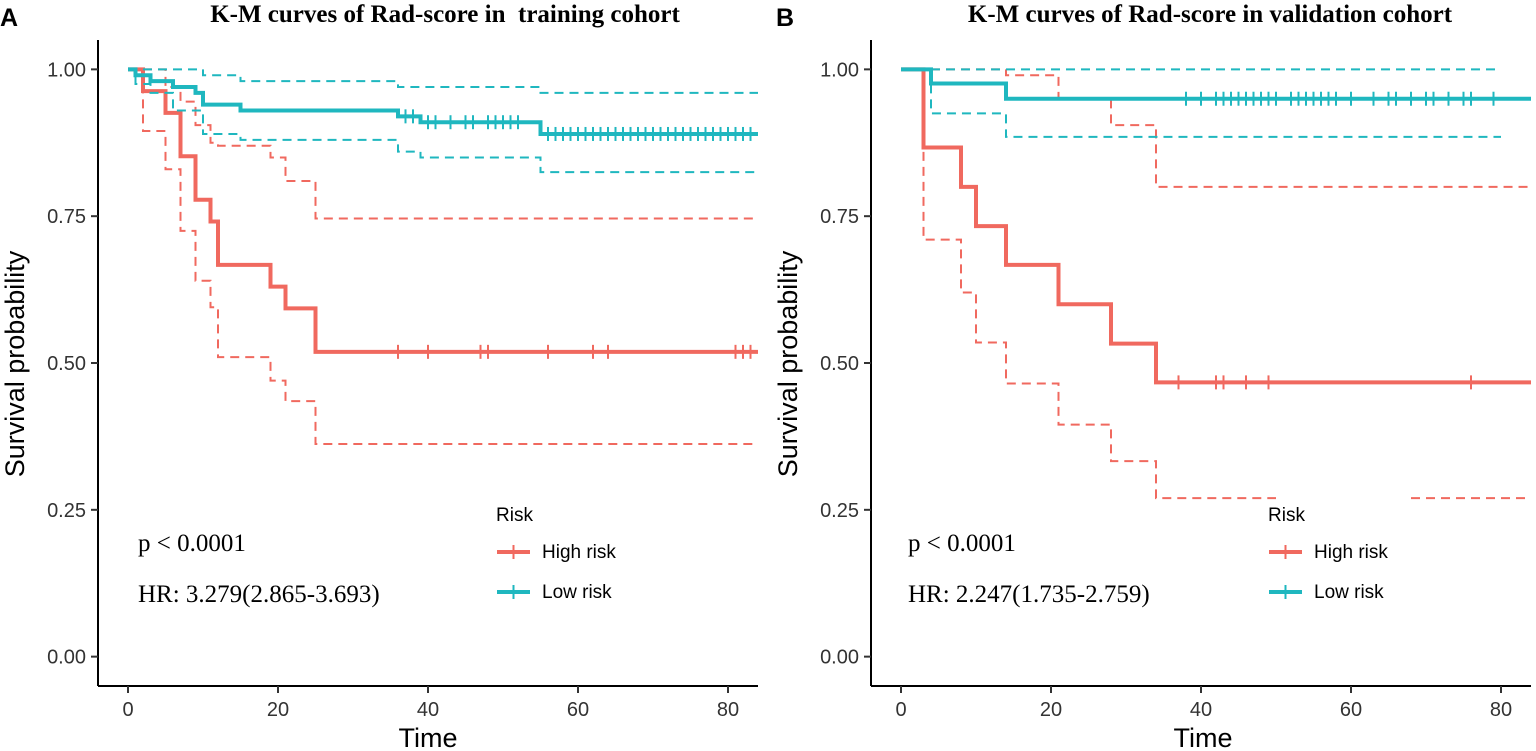 The image size is (1536, 751). What do you see at coordinates (1216, 84) in the screenshot?
I see `low-risk-curve-b` at bounding box center [1216, 84].